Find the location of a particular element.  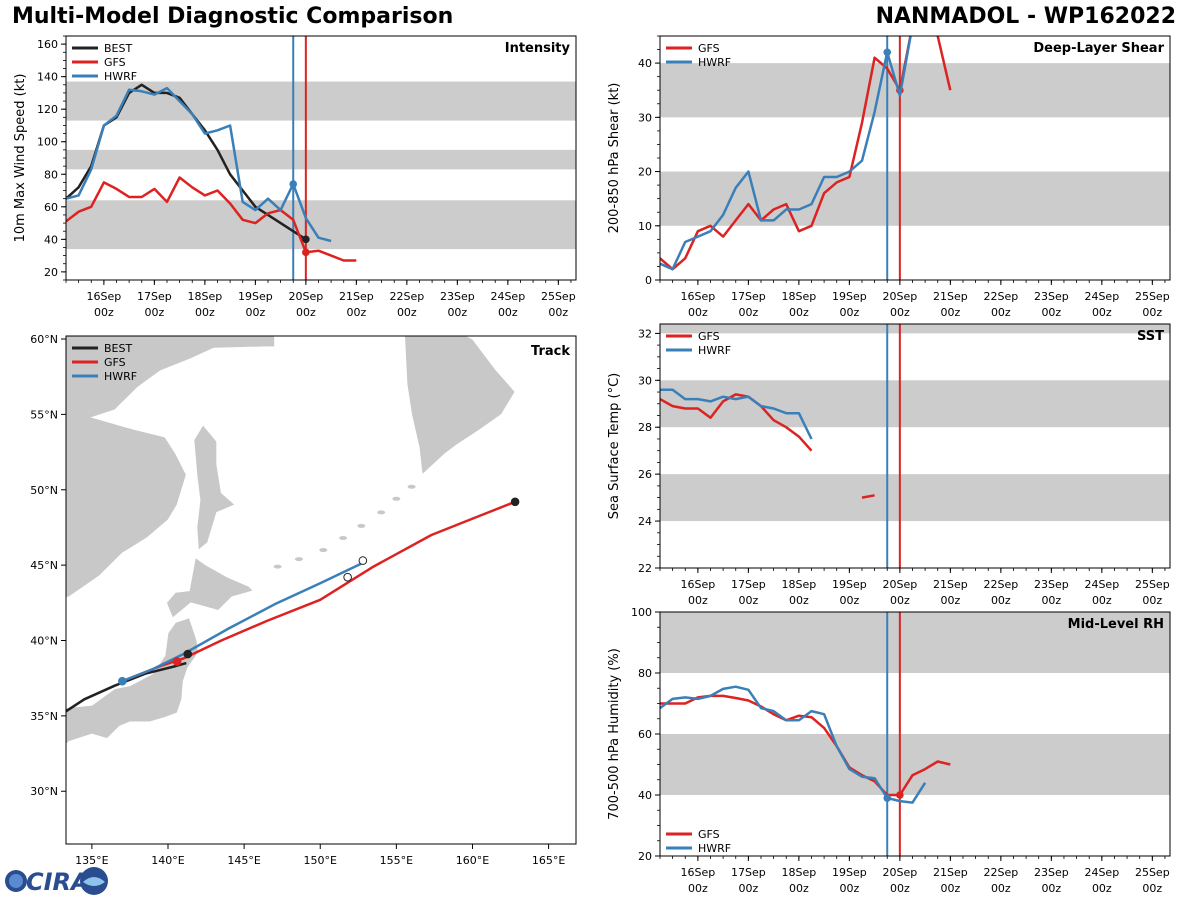

honshu is located at coordinates (132, 681).